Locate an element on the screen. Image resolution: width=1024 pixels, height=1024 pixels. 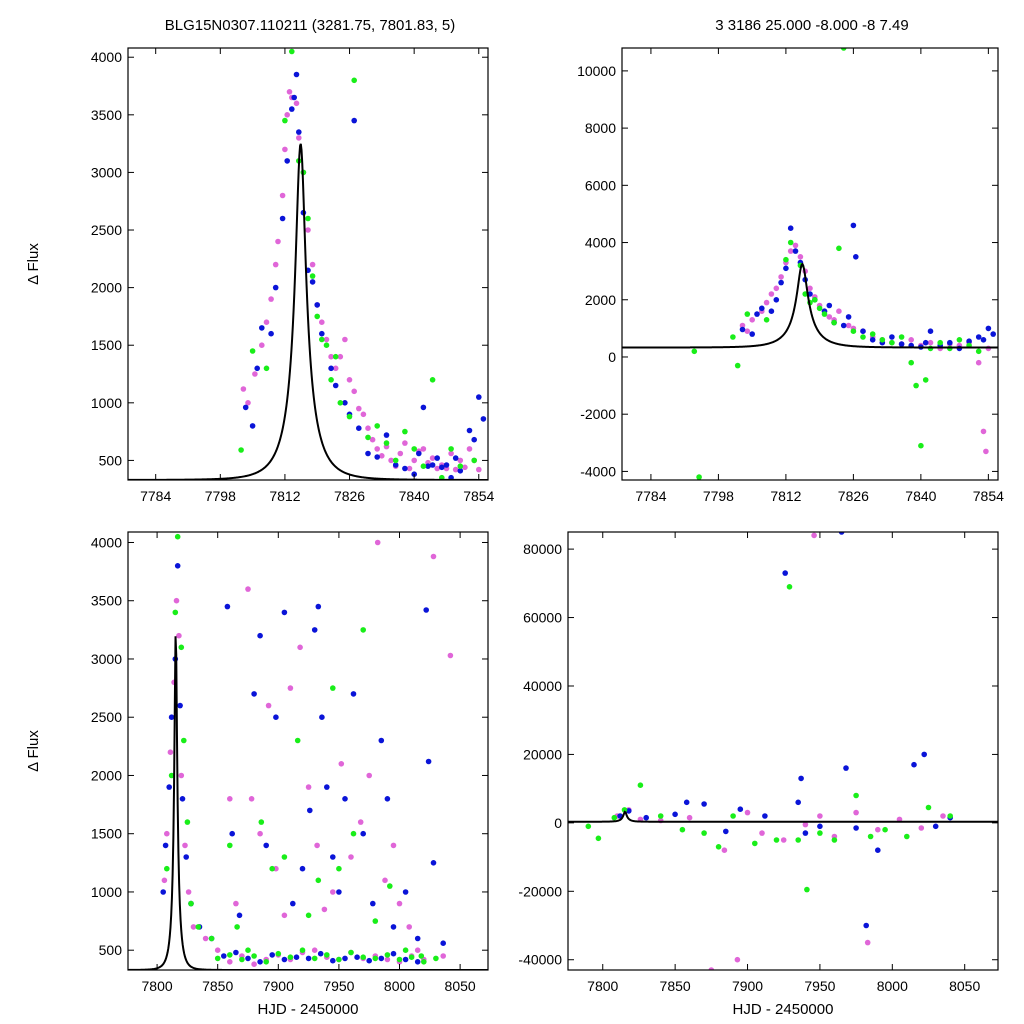
x-tick-label: 7800 is located at coordinates (602, 986).